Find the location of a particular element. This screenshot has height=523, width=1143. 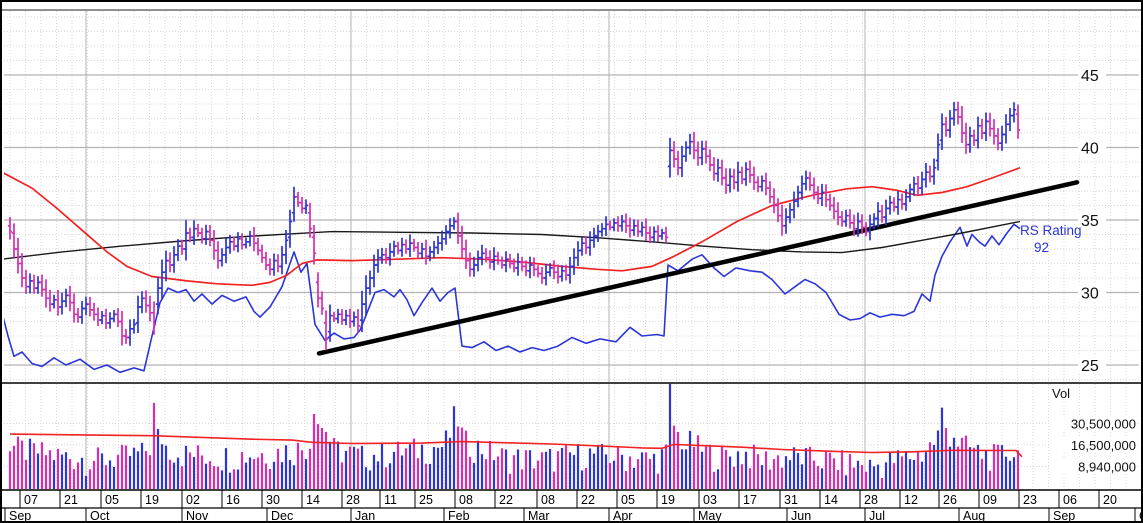

volume-axis-ticks: 30,500,000 16,500,000 8,940,000 is located at coordinates (1094, 444).